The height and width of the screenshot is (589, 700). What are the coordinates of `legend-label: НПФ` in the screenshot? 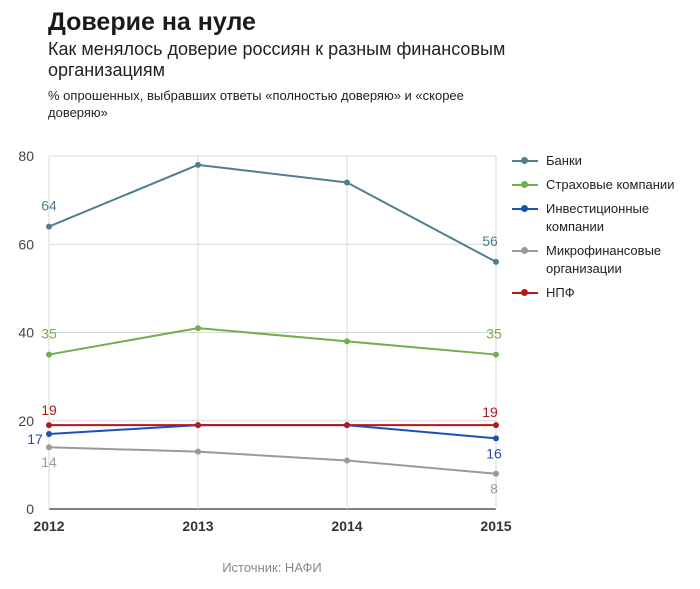 It's located at (560, 292).